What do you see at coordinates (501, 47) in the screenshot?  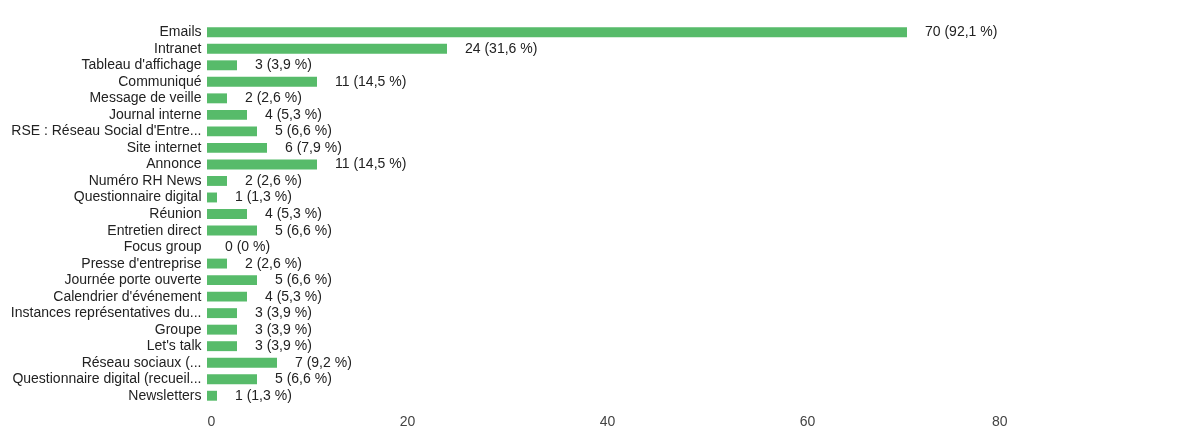 I see `data-label: 24 (31,6 %)` at bounding box center [501, 47].